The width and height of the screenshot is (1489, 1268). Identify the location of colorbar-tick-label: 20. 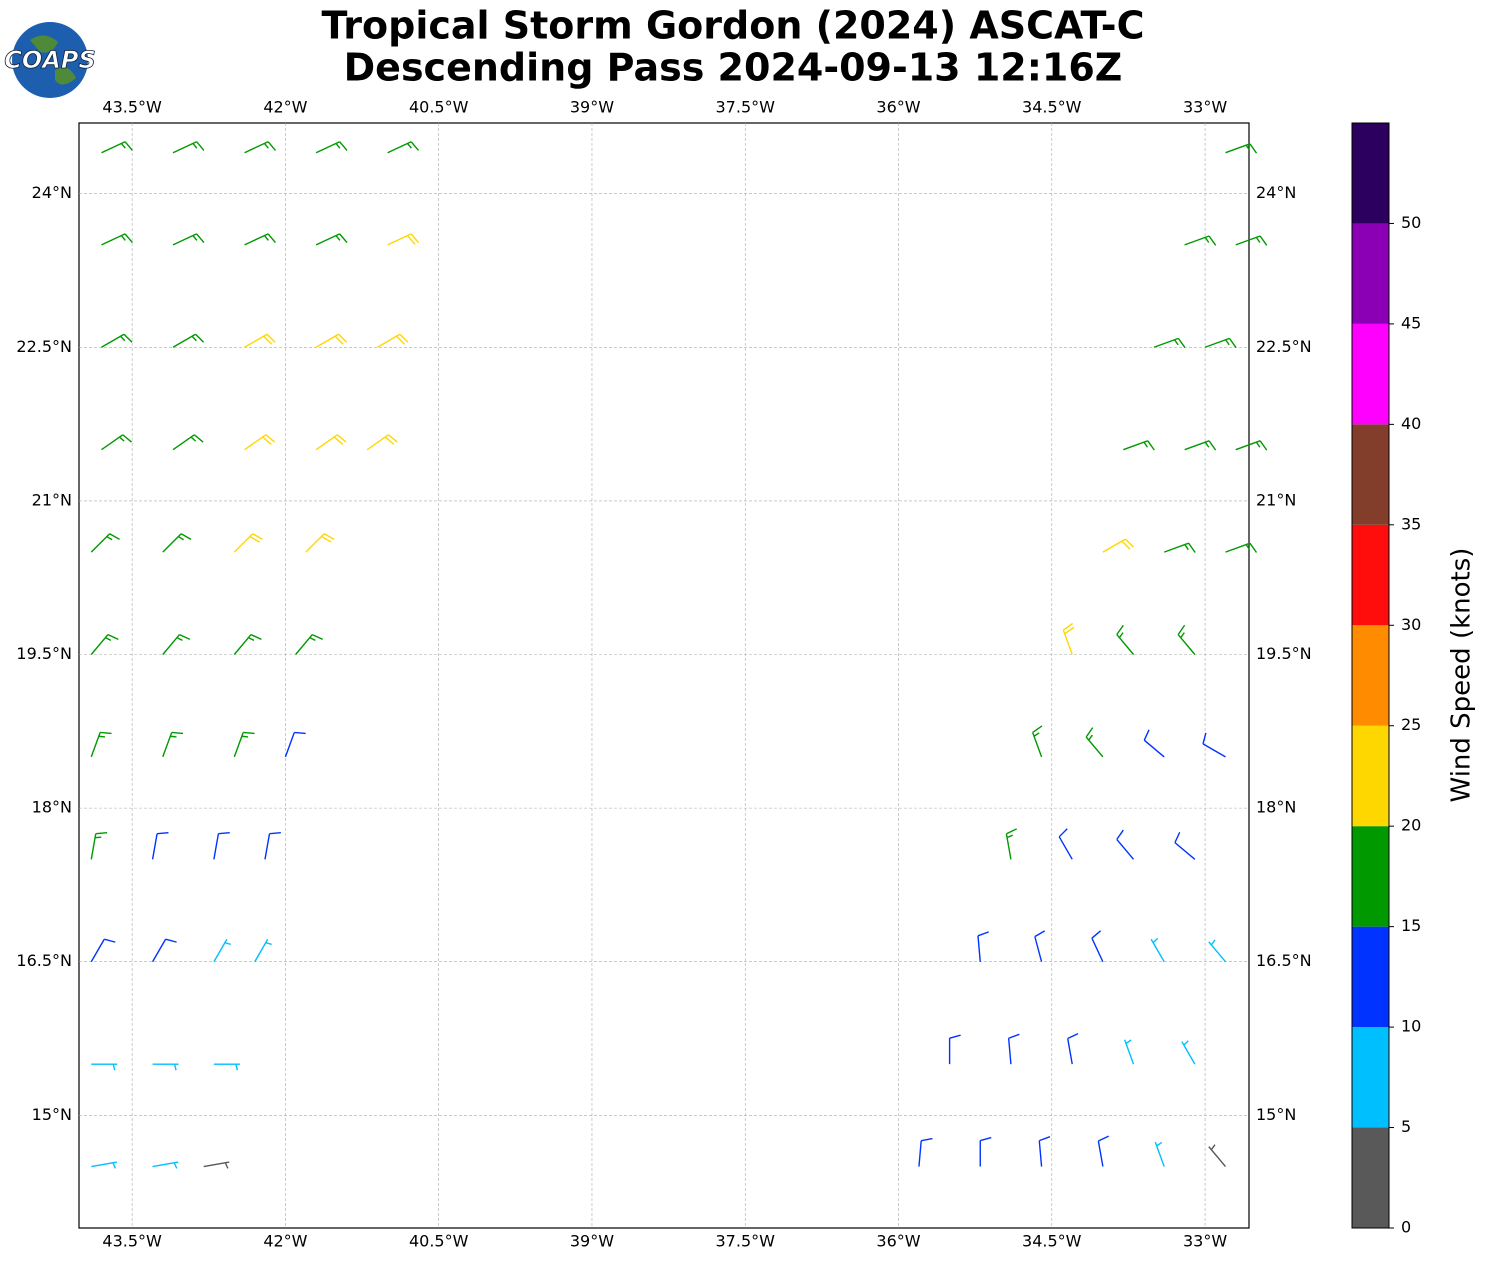
(1411, 825).